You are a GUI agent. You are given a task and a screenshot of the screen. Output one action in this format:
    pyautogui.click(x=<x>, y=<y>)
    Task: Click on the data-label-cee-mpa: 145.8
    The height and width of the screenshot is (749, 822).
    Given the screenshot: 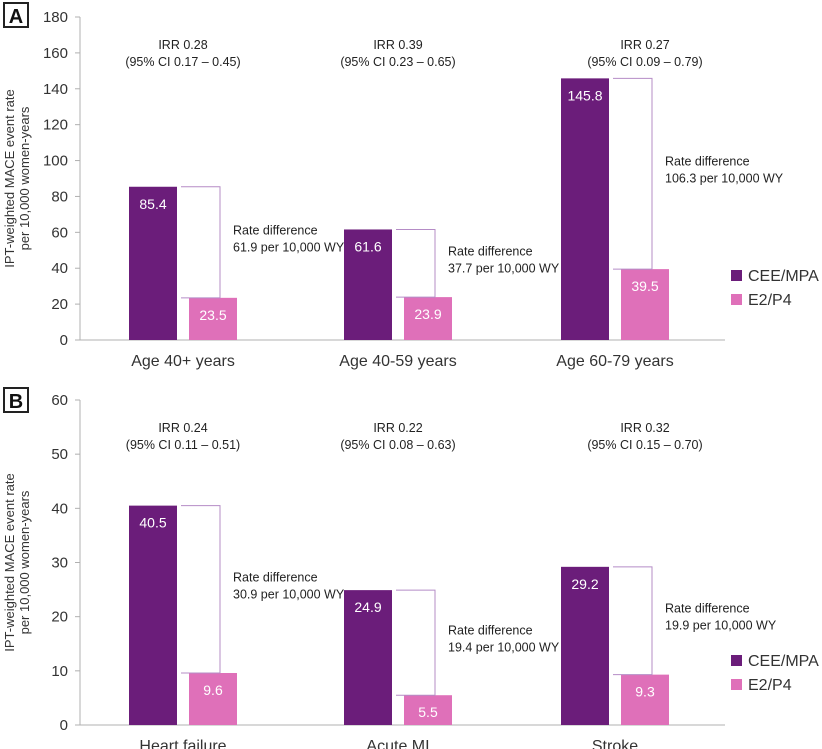 What is the action you would take?
    pyautogui.click(x=584, y=95)
    